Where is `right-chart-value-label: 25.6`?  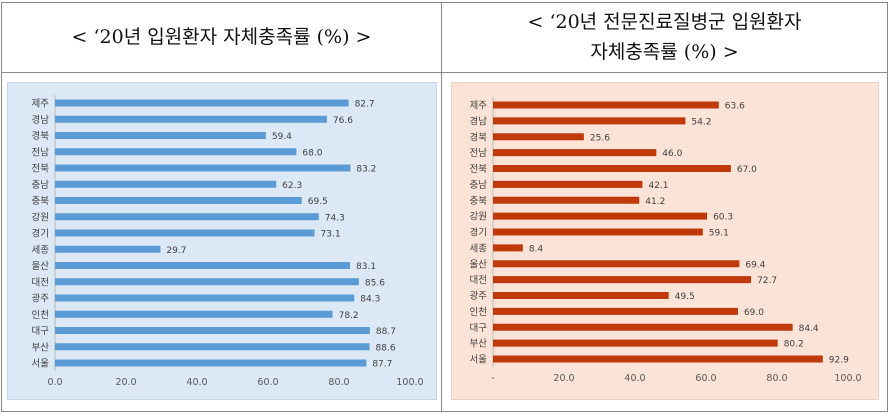
right-chart-value-label: 25.6 is located at coordinates (600, 138).